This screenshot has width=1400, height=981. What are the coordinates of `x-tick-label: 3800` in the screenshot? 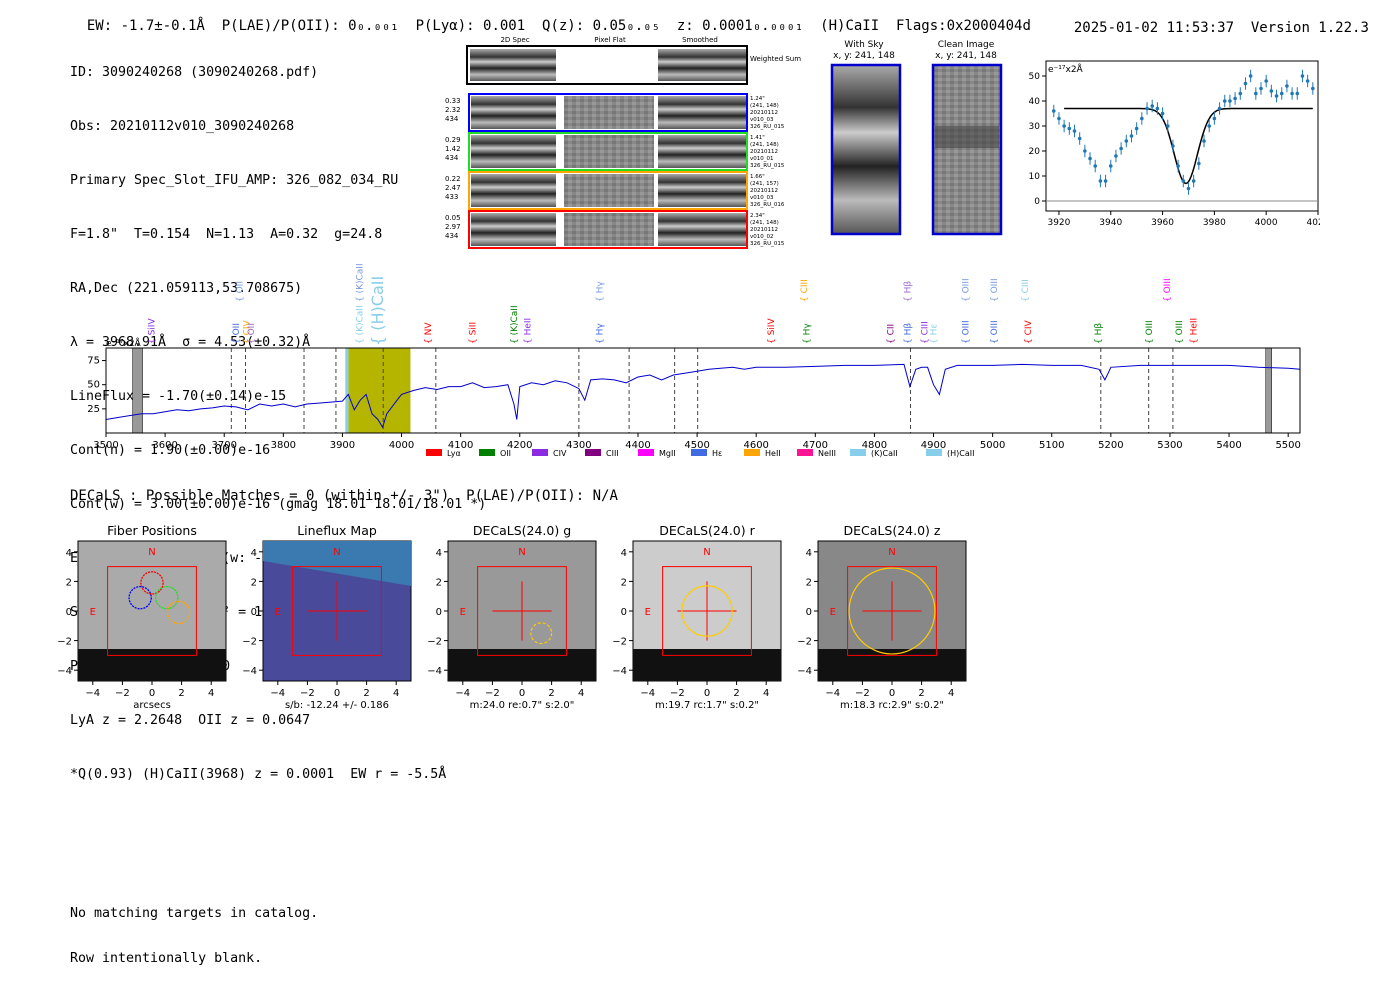 It's located at (283, 445).